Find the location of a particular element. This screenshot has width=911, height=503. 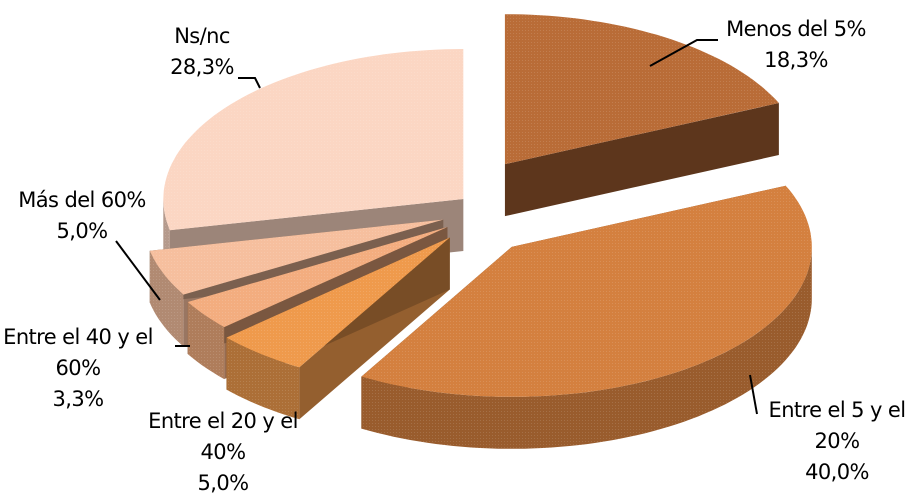

data-label-line: Entre el 40 y el is located at coordinates (78, 337).